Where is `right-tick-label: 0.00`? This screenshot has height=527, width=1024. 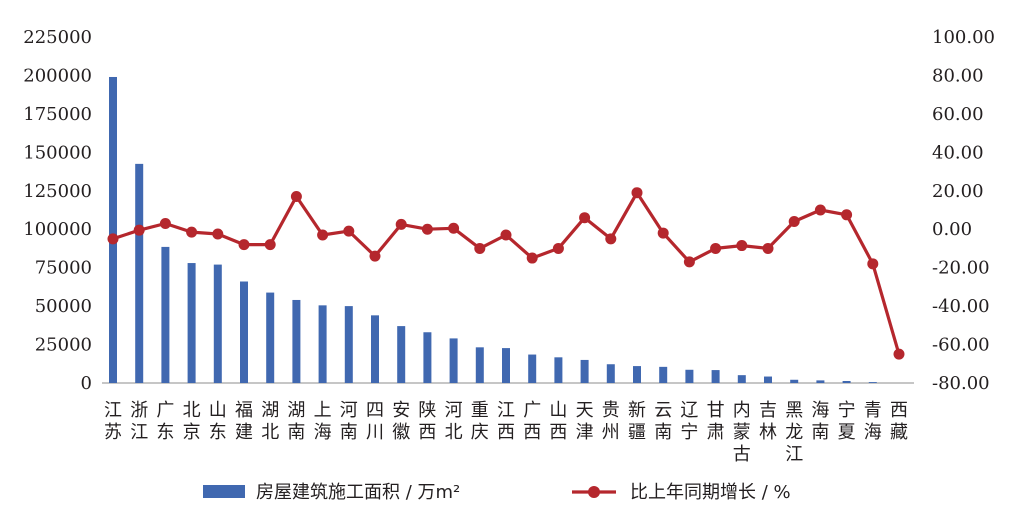
right-tick-label: 0.00 is located at coordinates (952, 229).